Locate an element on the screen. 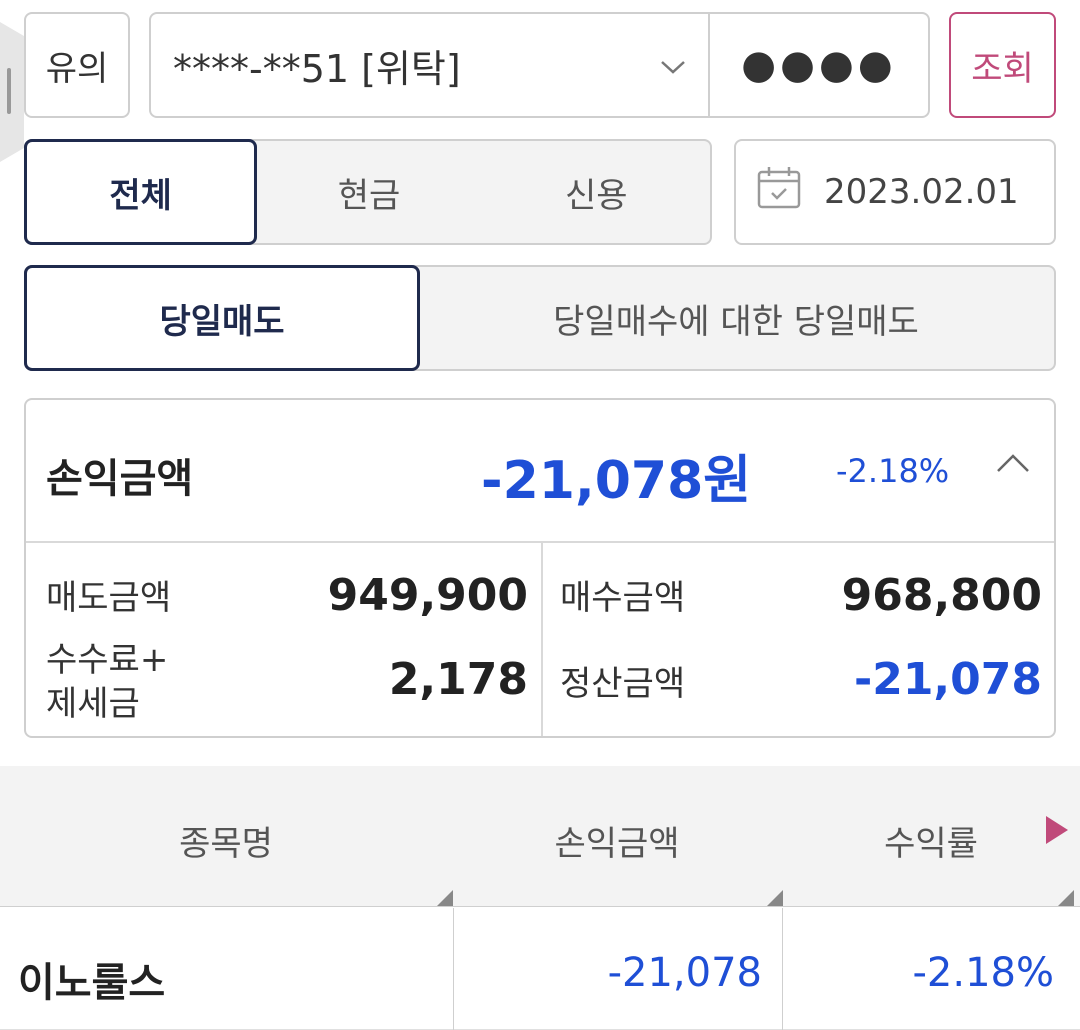  column-header-name: 종목명 is located at coordinates (226, 844).